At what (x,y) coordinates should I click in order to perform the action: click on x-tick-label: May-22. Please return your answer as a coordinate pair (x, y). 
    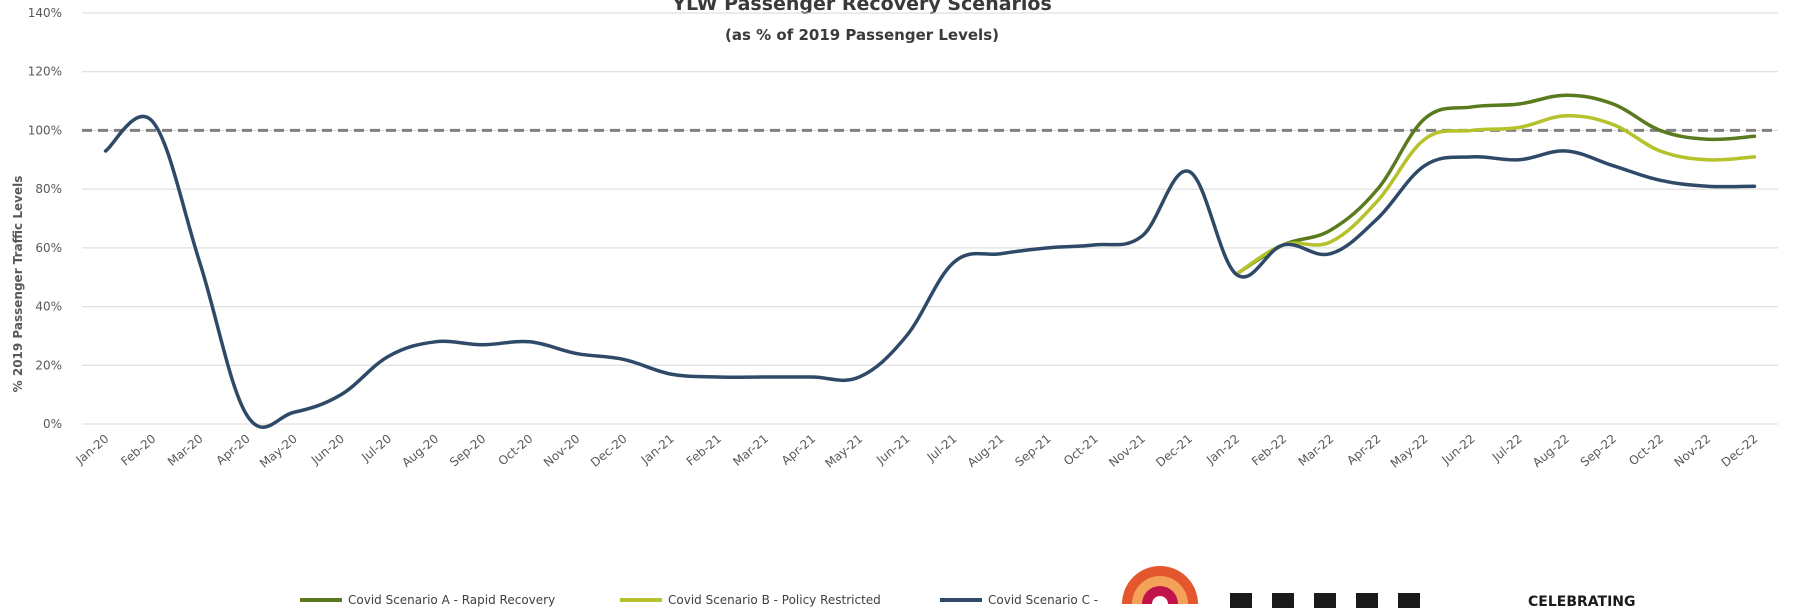
    Looking at the image, I should click on (1409, 451).